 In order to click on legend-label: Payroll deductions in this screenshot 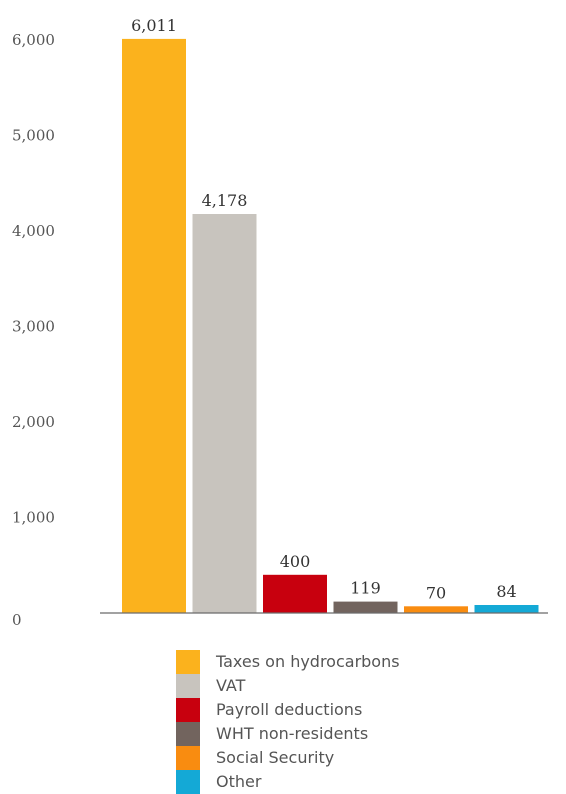, I will do `click(289, 709)`.